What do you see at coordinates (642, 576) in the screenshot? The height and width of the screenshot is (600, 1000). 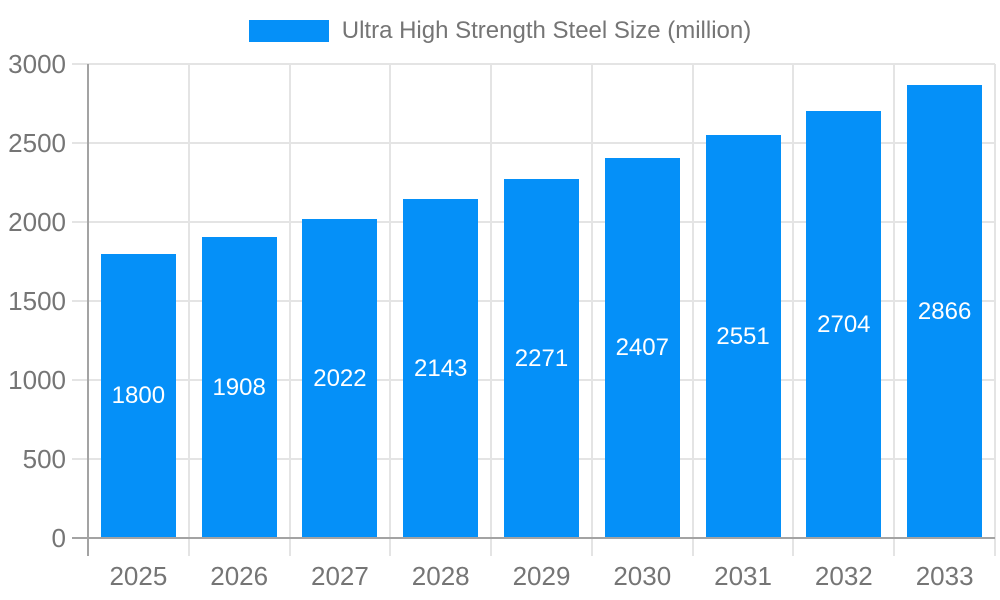 I see `x-tick-label: 2030` at bounding box center [642, 576].